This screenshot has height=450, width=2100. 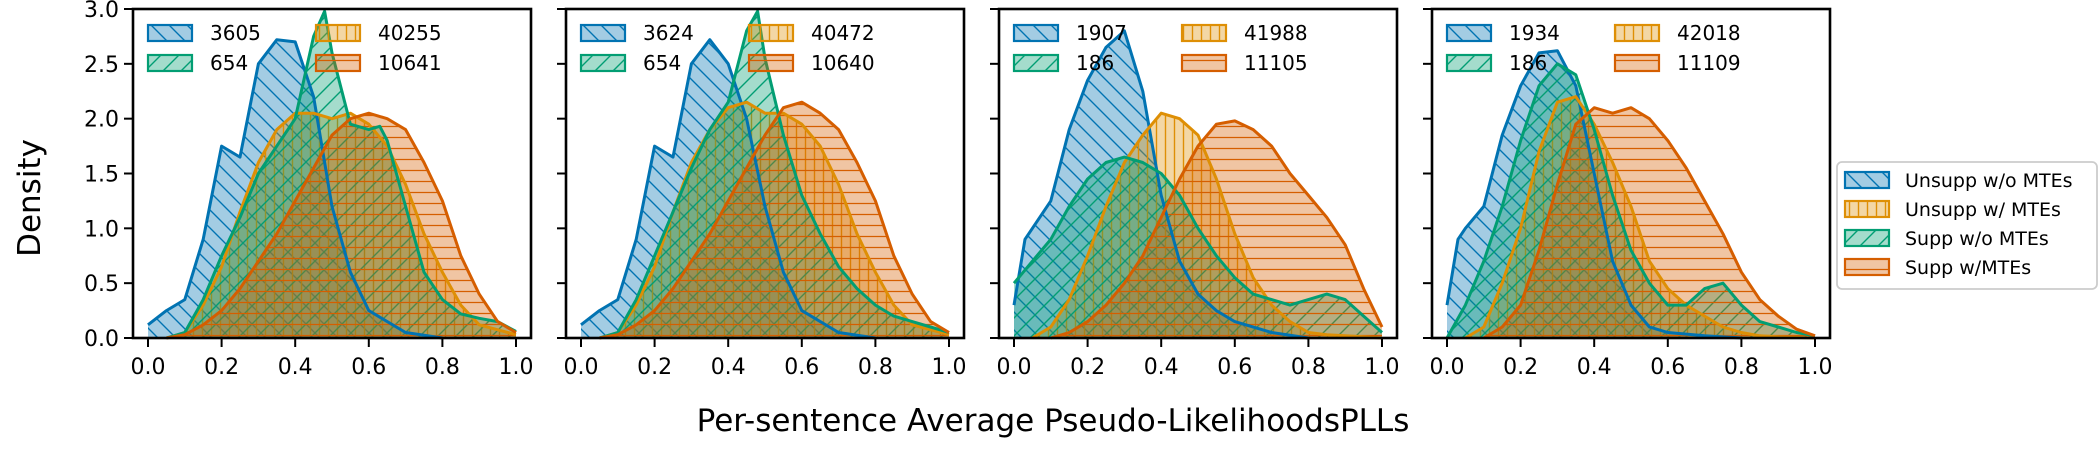 What do you see at coordinates (1977, 239) in the screenshot?
I see `main-legend-label-supp-wo-mtes: Supp w/o MTEs` at bounding box center [1977, 239].